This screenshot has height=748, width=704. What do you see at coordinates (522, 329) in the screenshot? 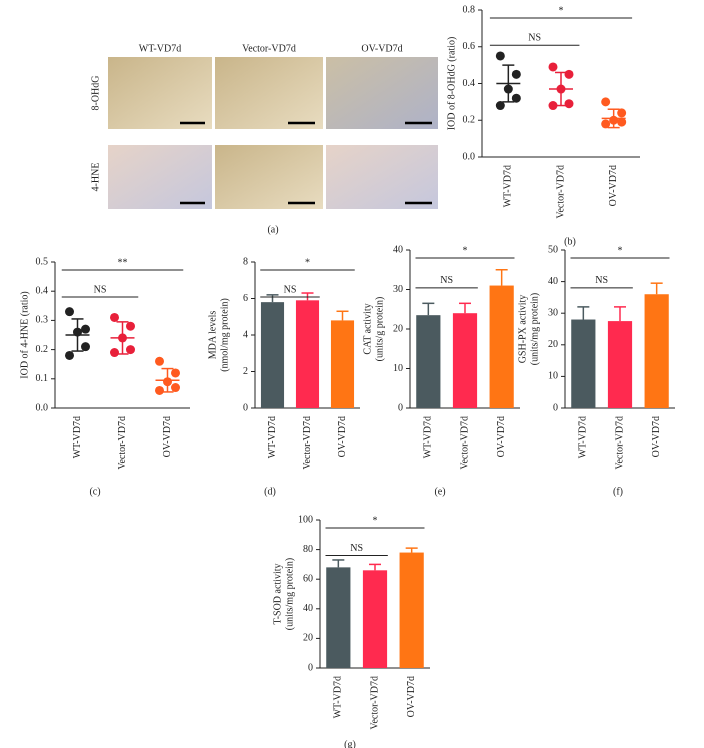
I see `y-axis-label: GSH-PX activity` at bounding box center [522, 329].